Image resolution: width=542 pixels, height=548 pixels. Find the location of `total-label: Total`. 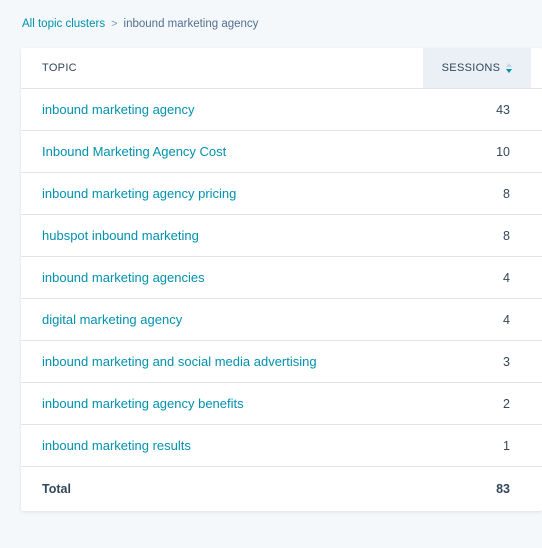

total-label: Total is located at coordinates (56, 489).